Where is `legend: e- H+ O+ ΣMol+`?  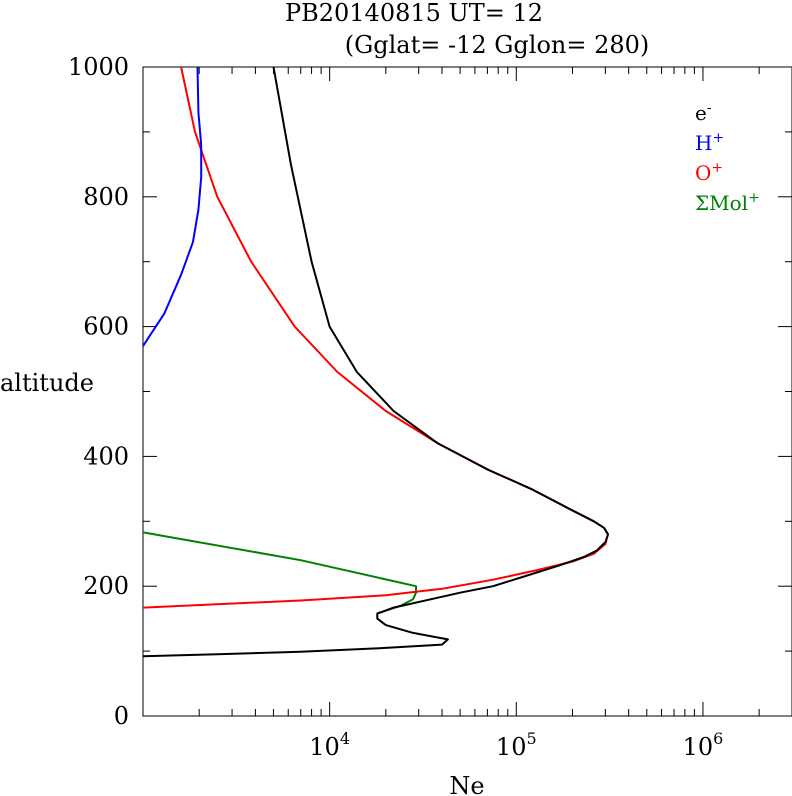
legend: e- H+ O+ ΣMol+ is located at coordinates (727, 157).